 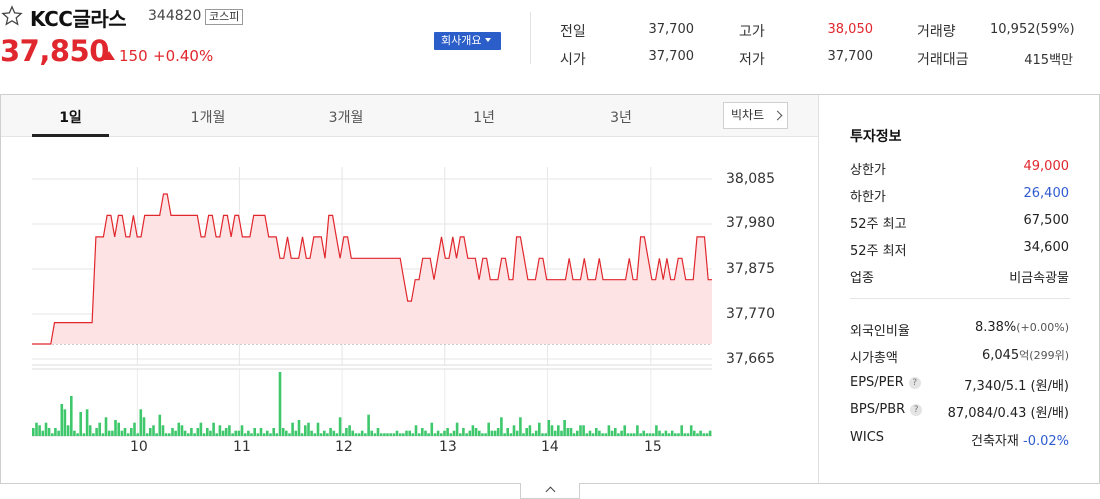 What do you see at coordinates (224, 17) in the screenshot?
I see `market-badge: 코스피` at bounding box center [224, 17].